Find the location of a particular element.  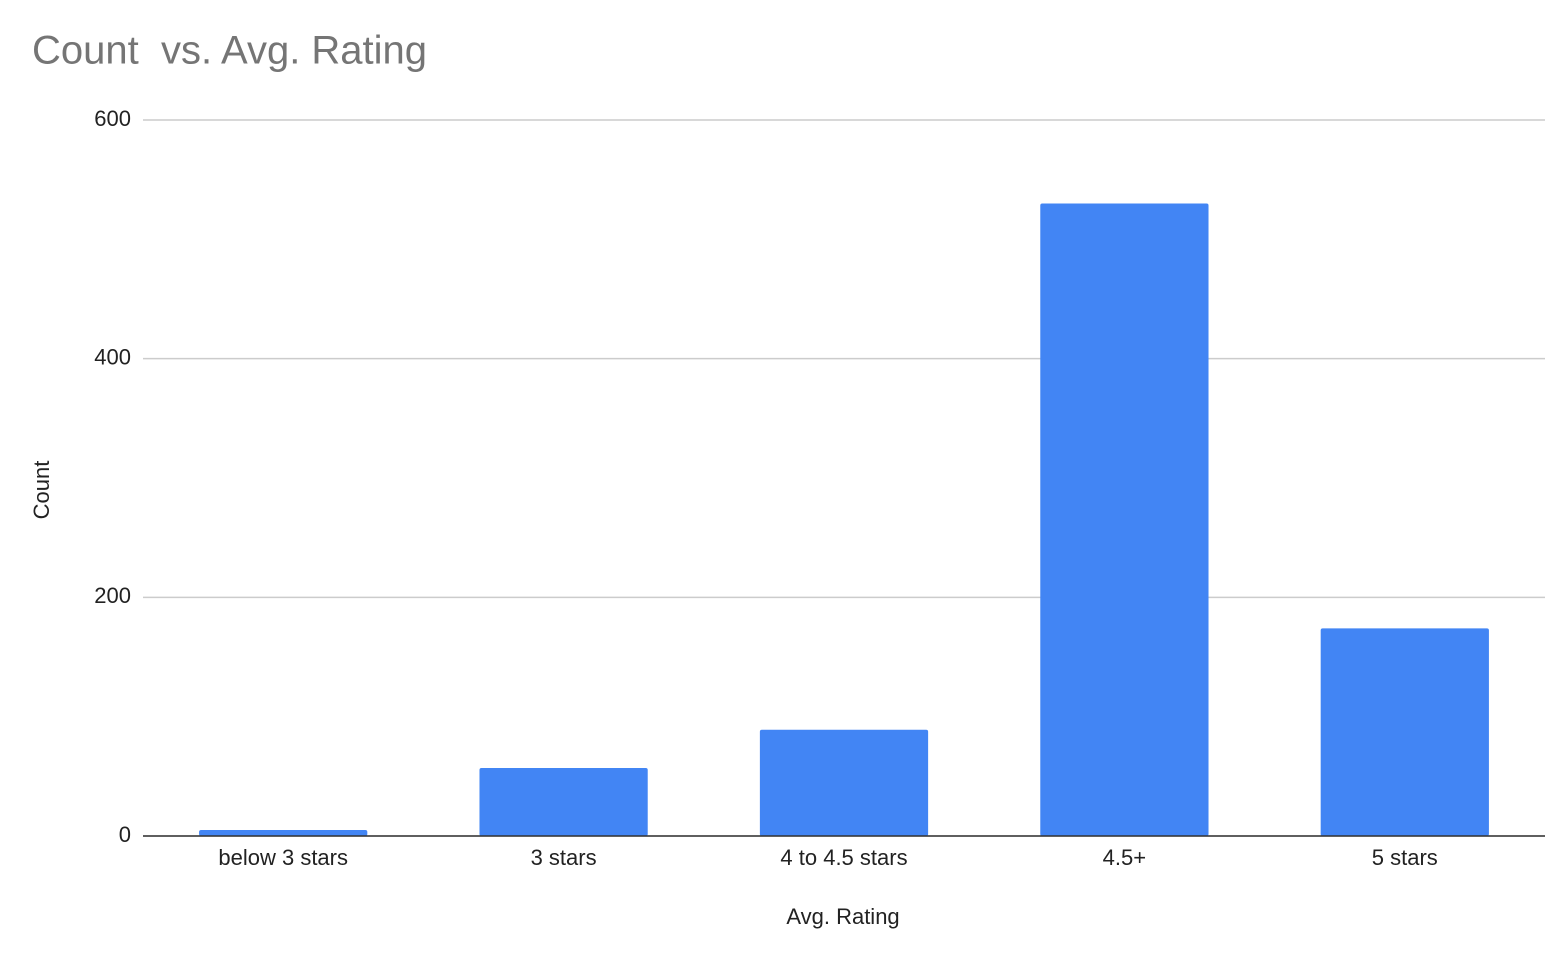

x-tick-label: 5 stars is located at coordinates (1405, 857).